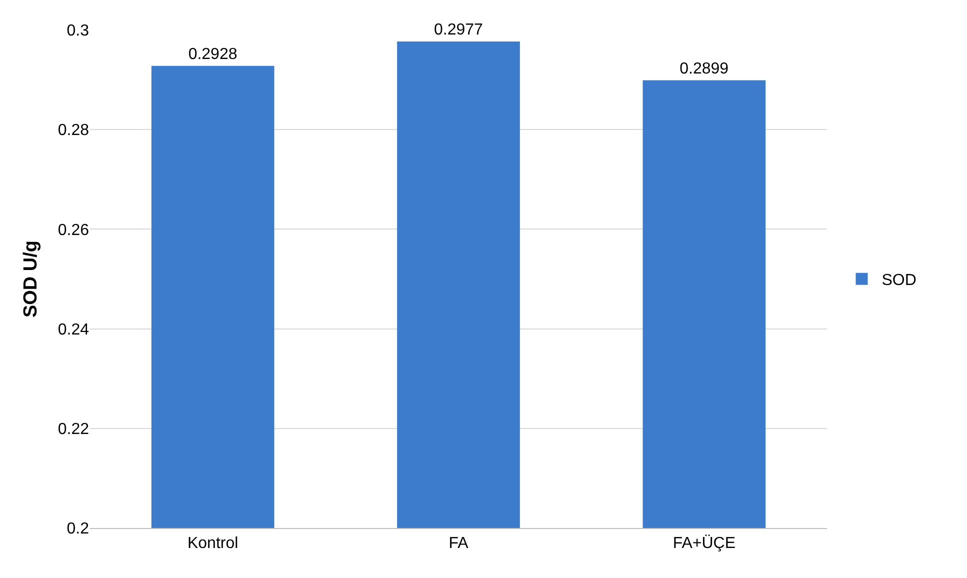 Image resolution: width=967 pixels, height=578 pixels. Describe the element at coordinates (74, 131) in the screenshot. I see `y-tick-label: 0.28` at that location.